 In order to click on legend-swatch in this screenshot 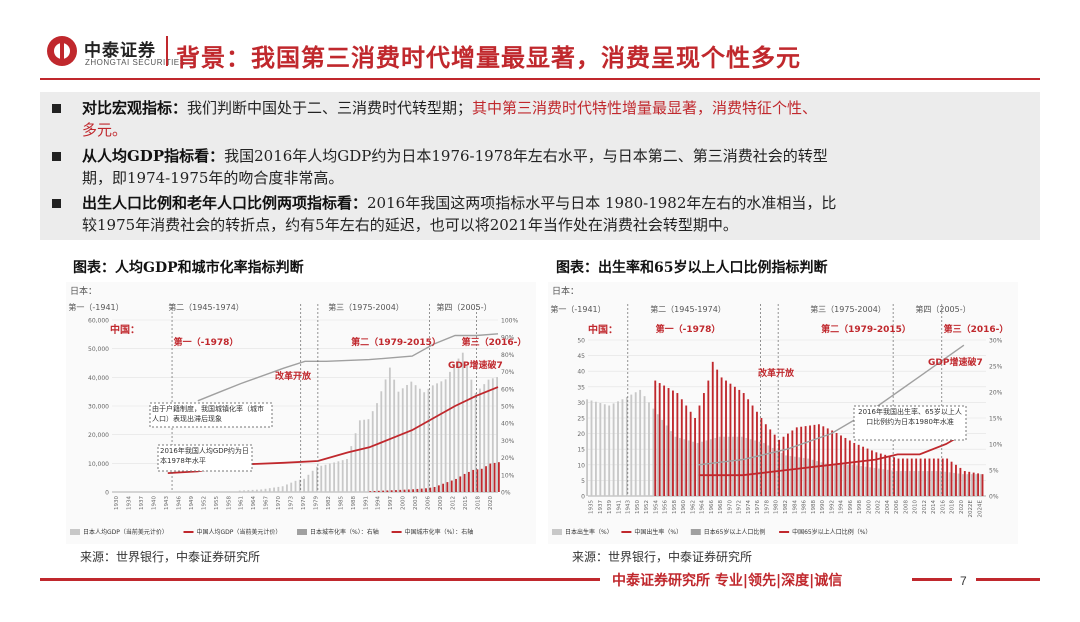, I will do `click(695, 532)`.